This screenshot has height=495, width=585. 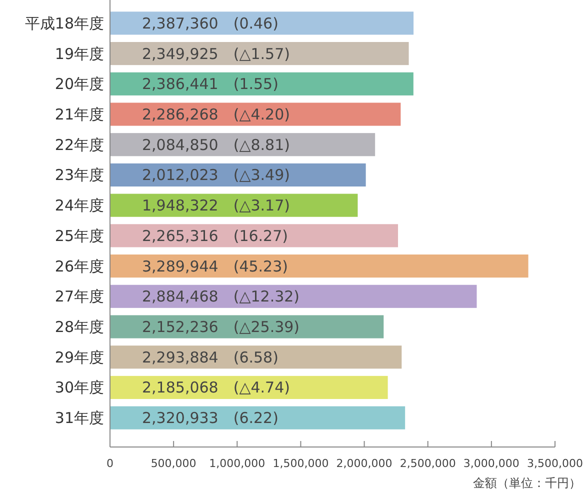 I want to click on x-tick-label: 3,000,000, so click(x=491, y=463).